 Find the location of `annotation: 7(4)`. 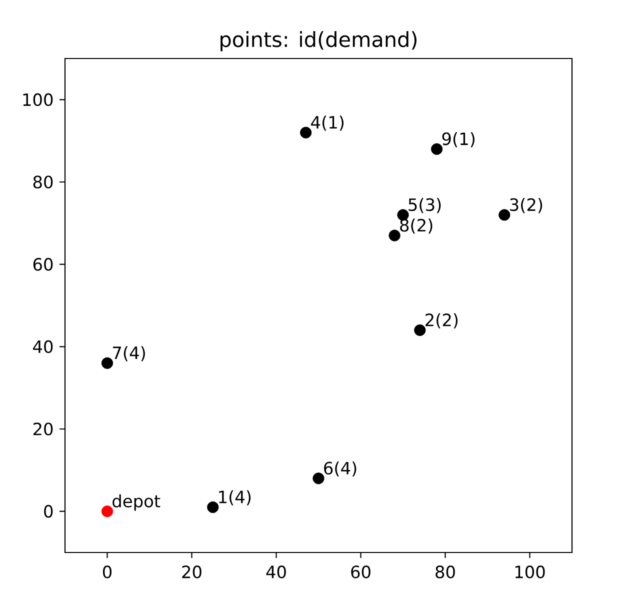

annotation: 7(4) is located at coordinates (129, 354).